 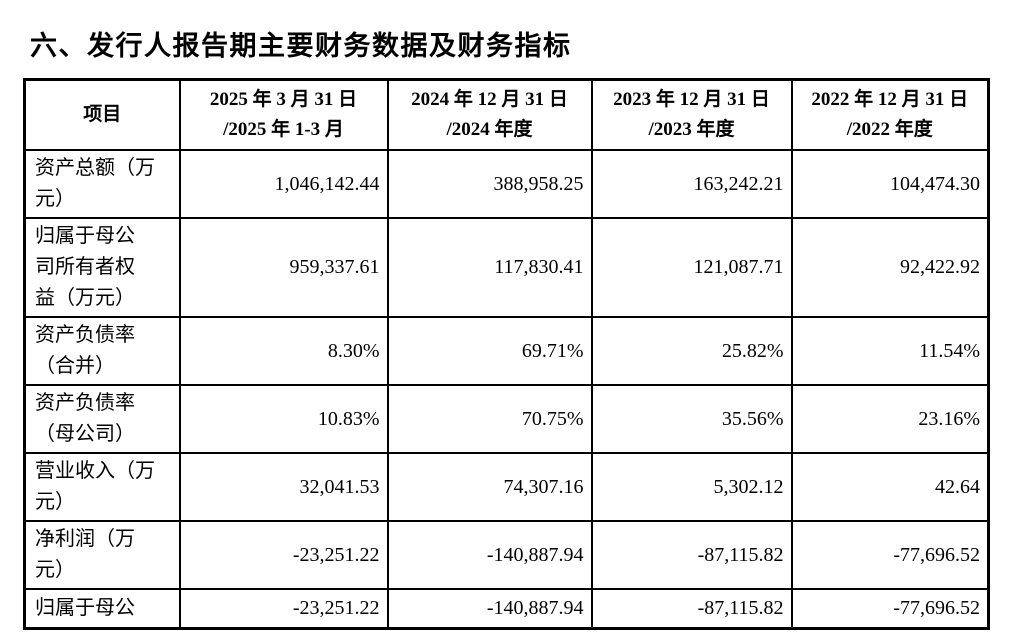 What do you see at coordinates (283, 267) in the screenshot?
I see `cell-value: 959,337.61` at bounding box center [283, 267].